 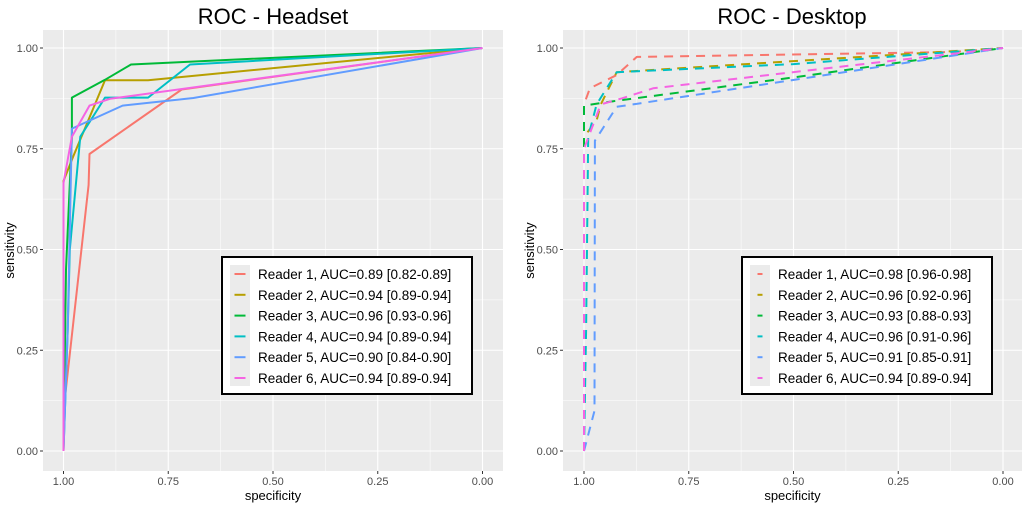 What do you see at coordinates (273, 16) in the screenshot?
I see `chart-title: ROC - Headset` at bounding box center [273, 16].